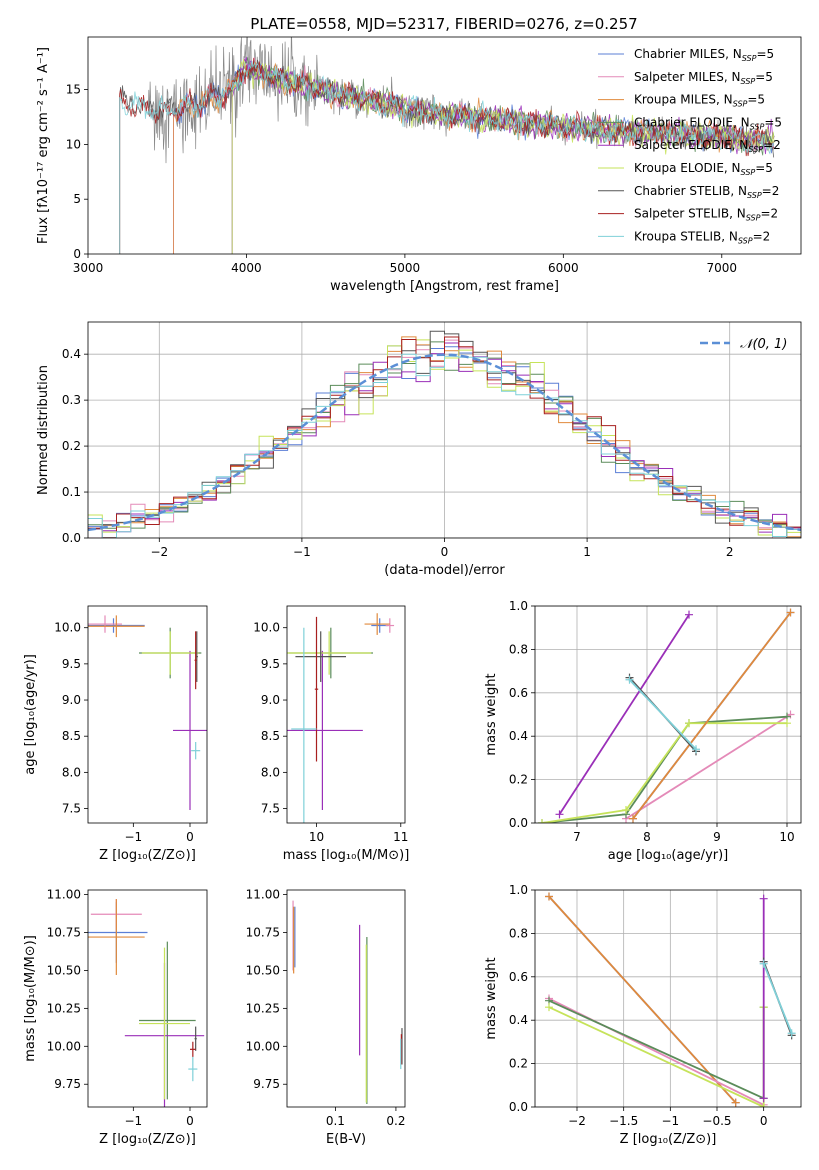 This screenshot has width=819, height=1170. I want to click on spectrum-y-tick-label: 5, so click(77, 199).